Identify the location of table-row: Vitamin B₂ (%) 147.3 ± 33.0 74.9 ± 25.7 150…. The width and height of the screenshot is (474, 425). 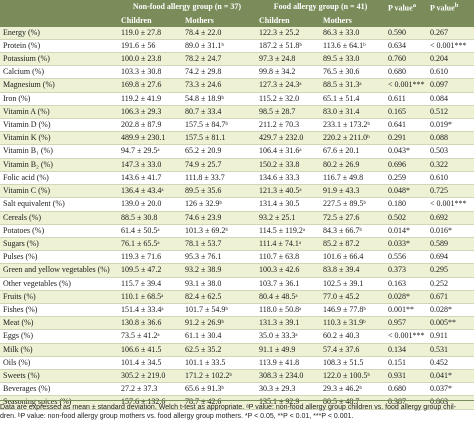
(237, 165).